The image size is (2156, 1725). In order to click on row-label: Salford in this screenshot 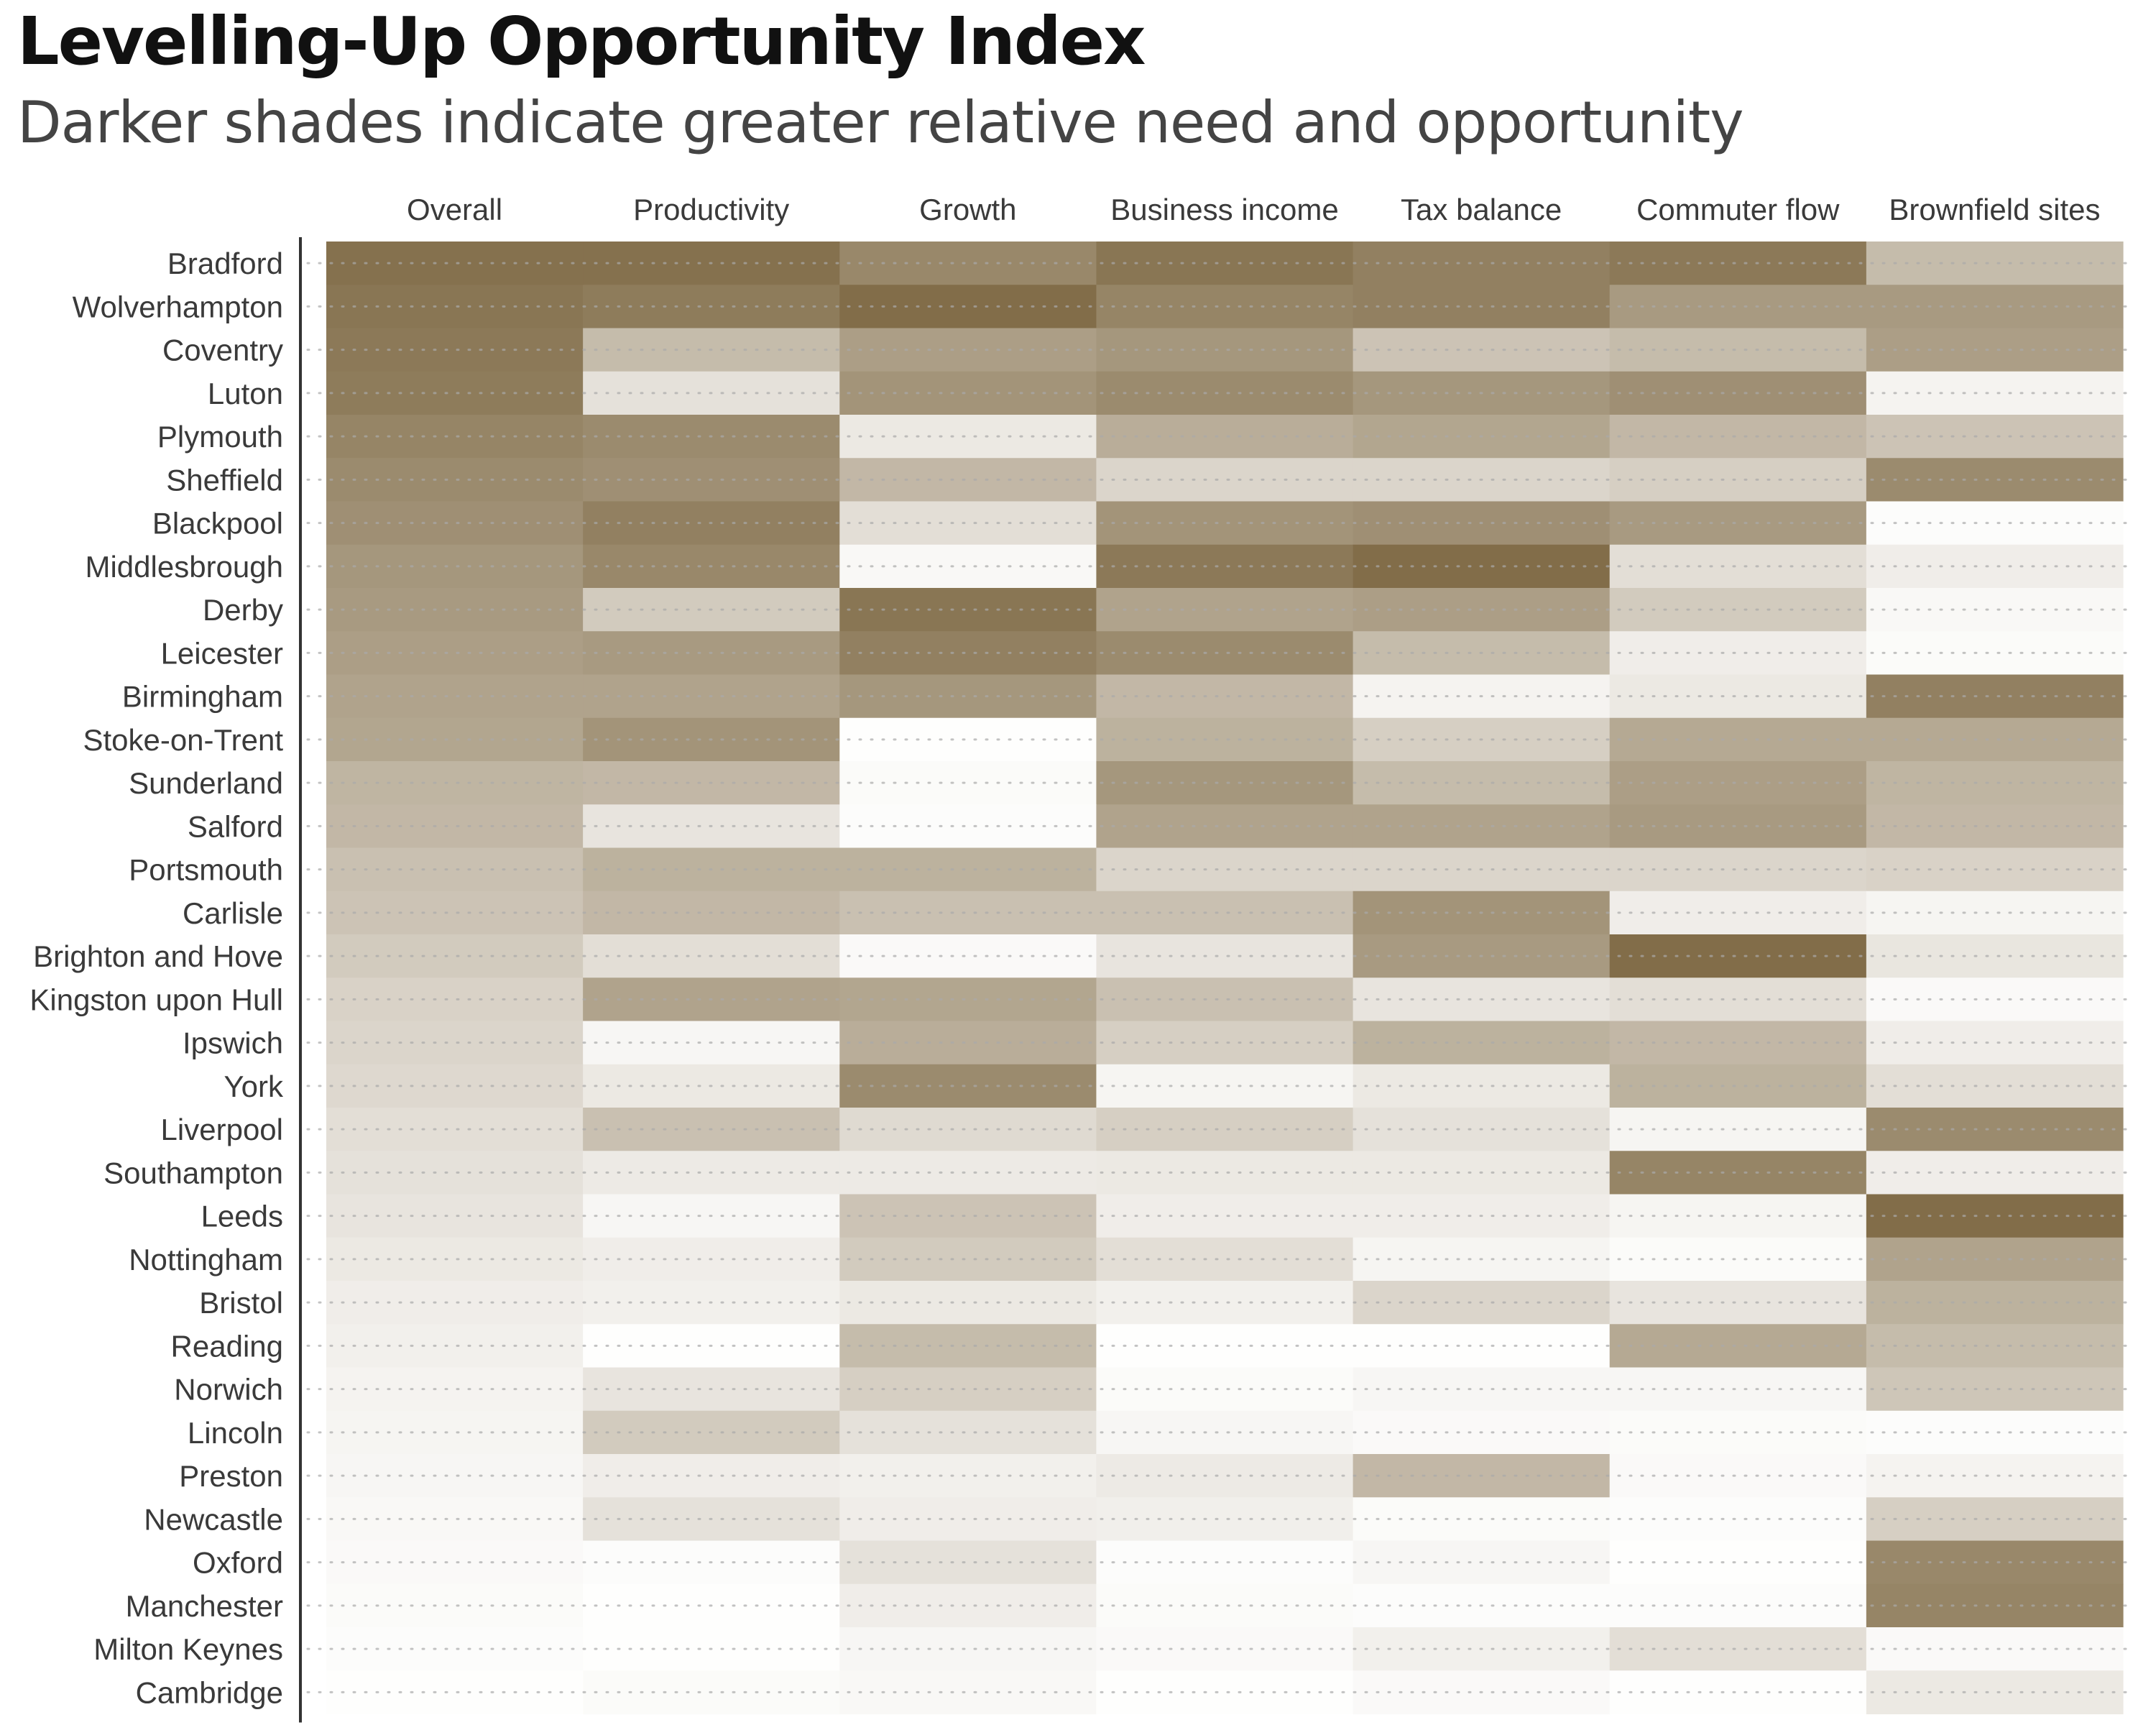, I will do `click(235, 826)`.